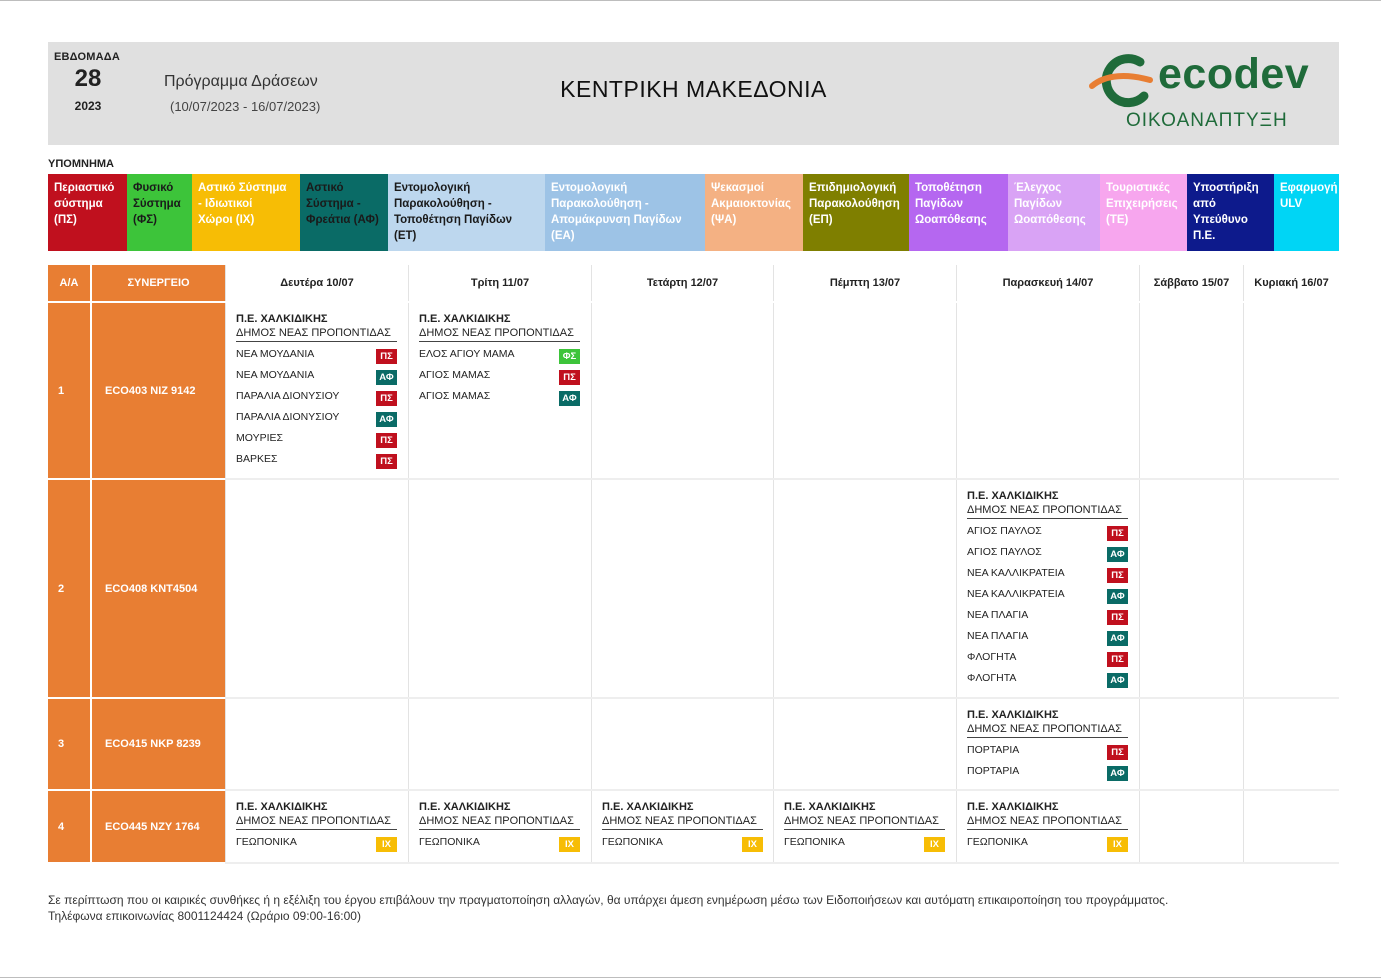  Describe the element at coordinates (1220, 220) in the screenshot. I see `legend-item-label: Υπεύθυνο` at that location.